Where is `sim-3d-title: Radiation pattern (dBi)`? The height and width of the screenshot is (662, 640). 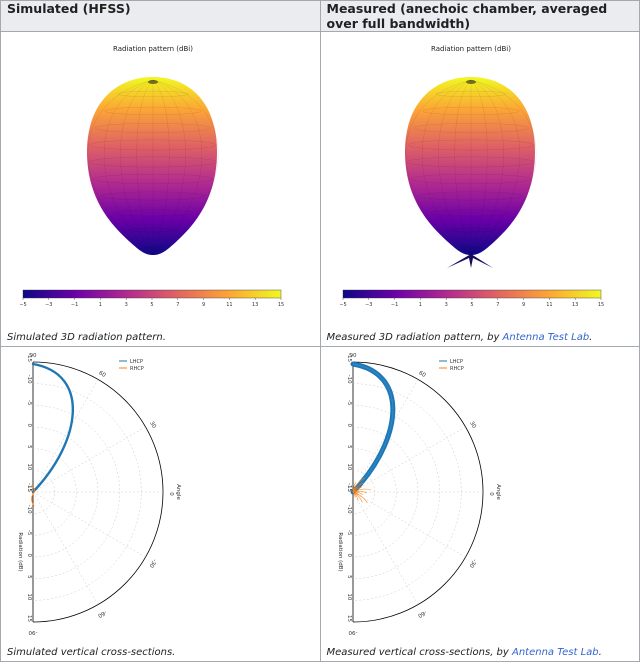
sim-3d-title: Radiation pattern (dBi) is located at coordinates (153, 49).